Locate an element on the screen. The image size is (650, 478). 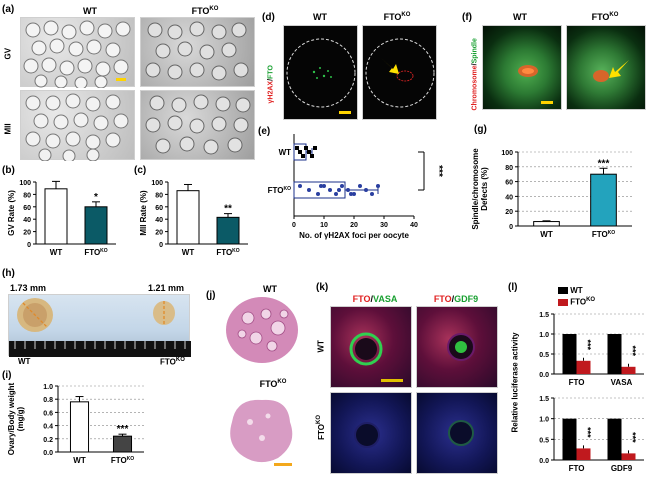
mii-ko-micrograph is located at coordinates (197, 125).